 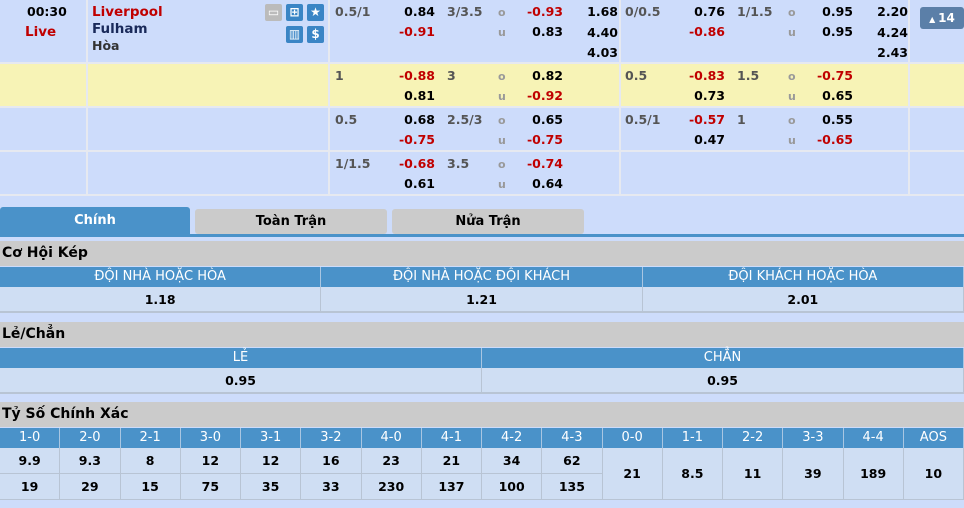 What do you see at coordinates (482, 277) in the screenshot?
I see `header-cell: ĐỘI NHÀ HOẶC ĐỘI KHÁCH` at bounding box center [482, 277].